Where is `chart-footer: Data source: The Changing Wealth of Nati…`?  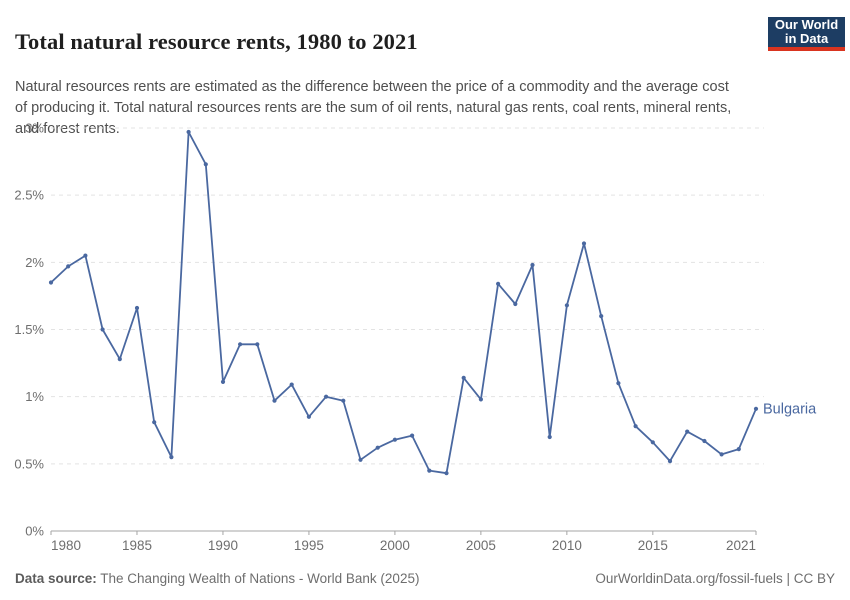 chart-footer: Data source: The Changing Wealth of Nati… is located at coordinates (425, 578).